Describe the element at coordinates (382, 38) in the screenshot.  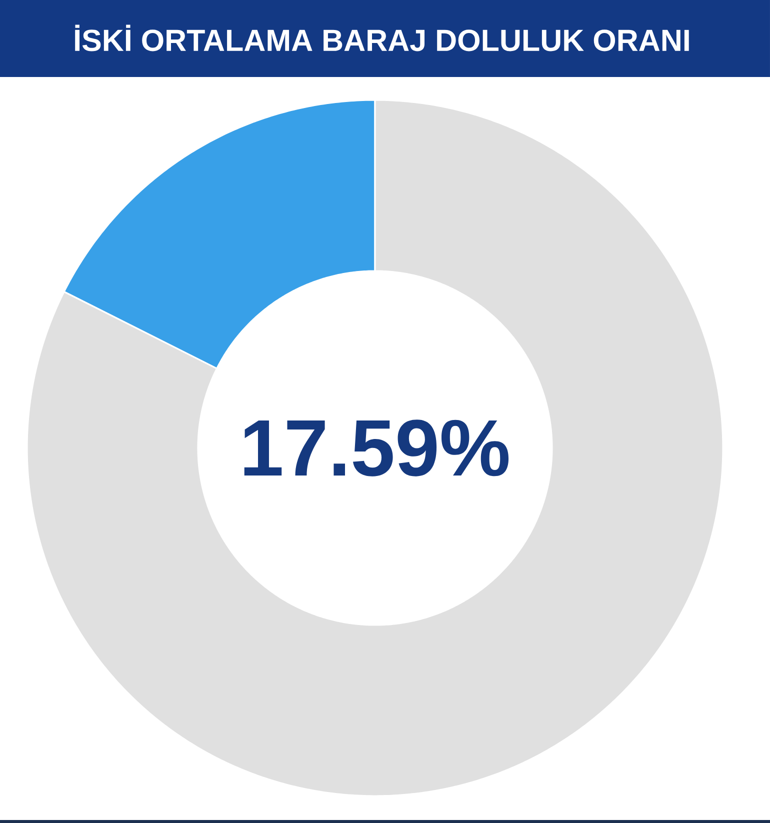
I see `chart-title: İSKİ ORTALAMA BARAJ DOLULUK ORANI` at that location.